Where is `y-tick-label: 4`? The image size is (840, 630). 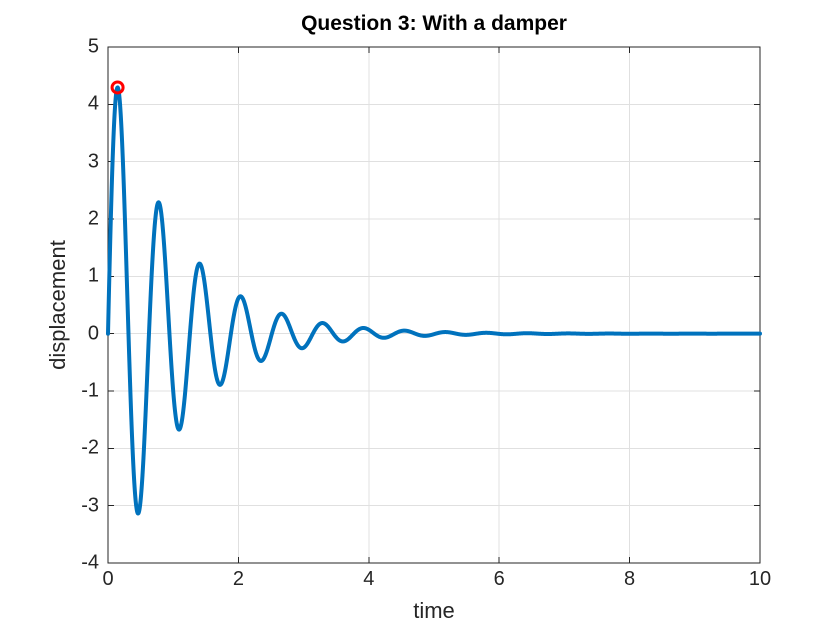
y-tick-label: 4 is located at coordinates (93, 103).